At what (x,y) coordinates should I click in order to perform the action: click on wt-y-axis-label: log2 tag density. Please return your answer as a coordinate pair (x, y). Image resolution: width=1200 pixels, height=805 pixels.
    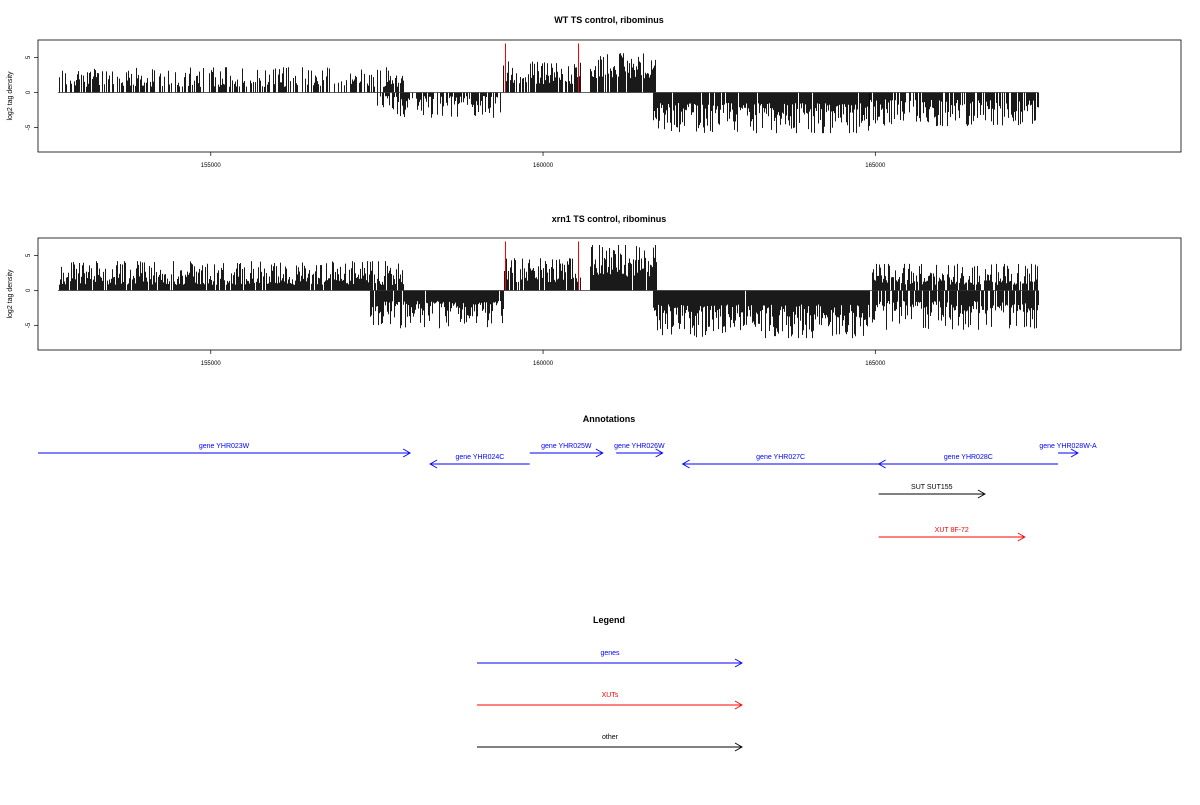
    Looking at the image, I should click on (10, 96).